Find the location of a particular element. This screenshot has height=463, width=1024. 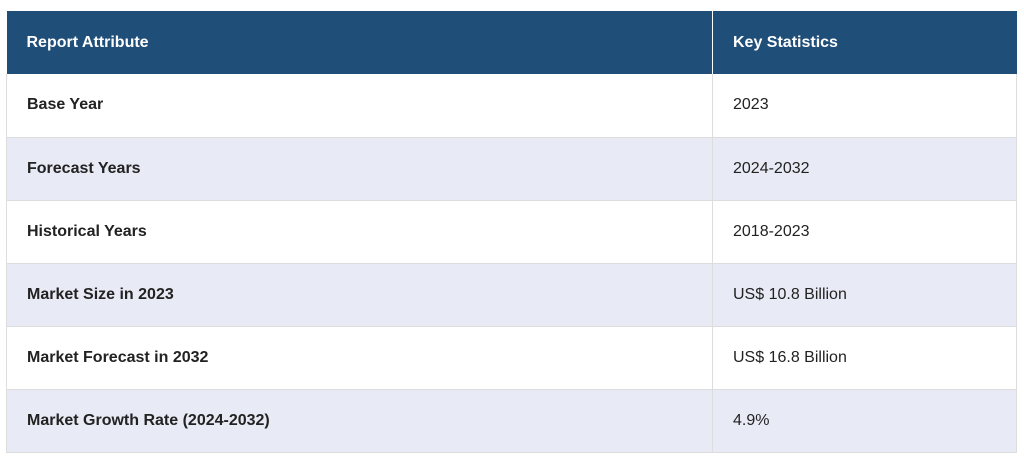

table-row: Forecast Years 2024-2032 is located at coordinates (511, 169).